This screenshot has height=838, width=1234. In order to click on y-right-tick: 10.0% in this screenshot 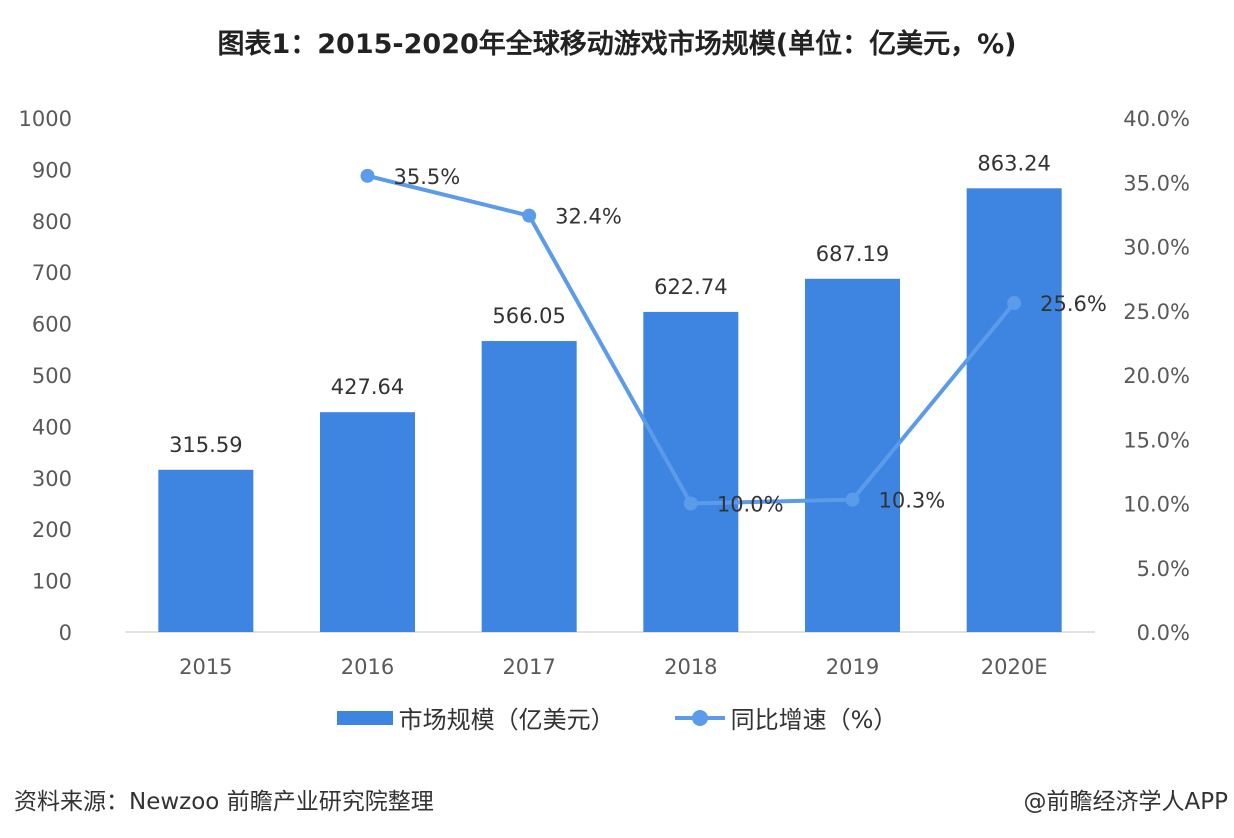, I will do `click(1156, 505)`.